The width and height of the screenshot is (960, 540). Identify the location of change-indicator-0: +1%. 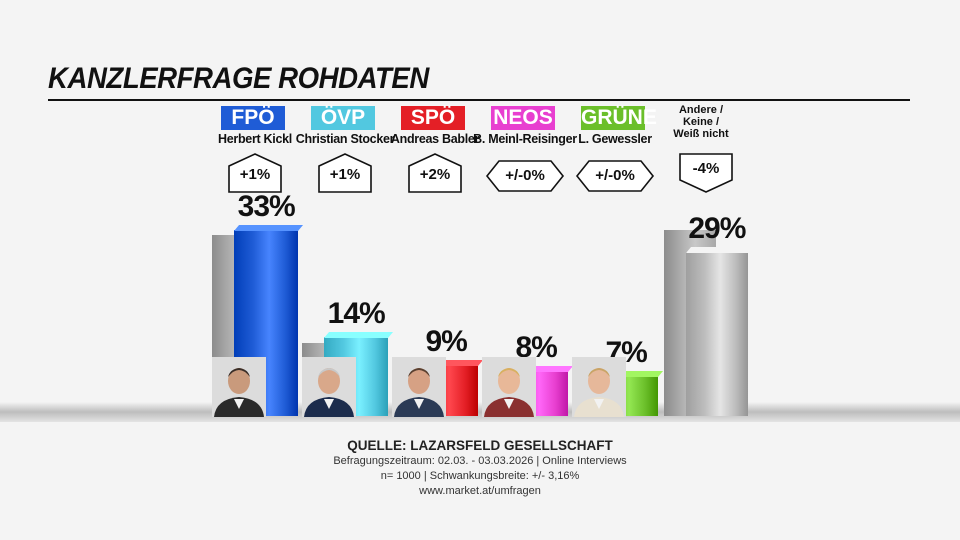
(255, 173).